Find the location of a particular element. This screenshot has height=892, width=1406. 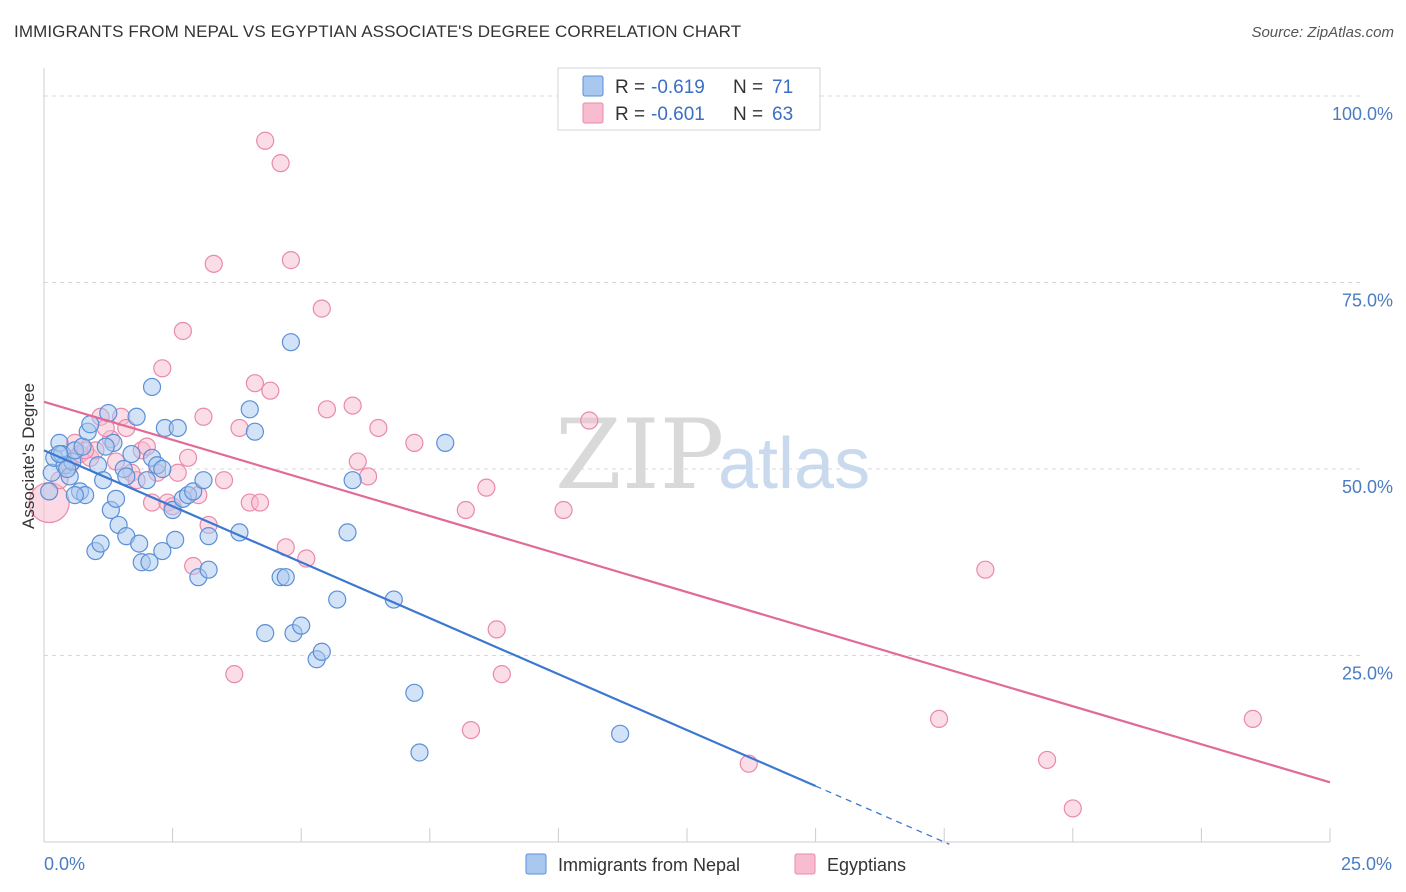

x-tick-max: 25.0% is located at coordinates (1366, 864).